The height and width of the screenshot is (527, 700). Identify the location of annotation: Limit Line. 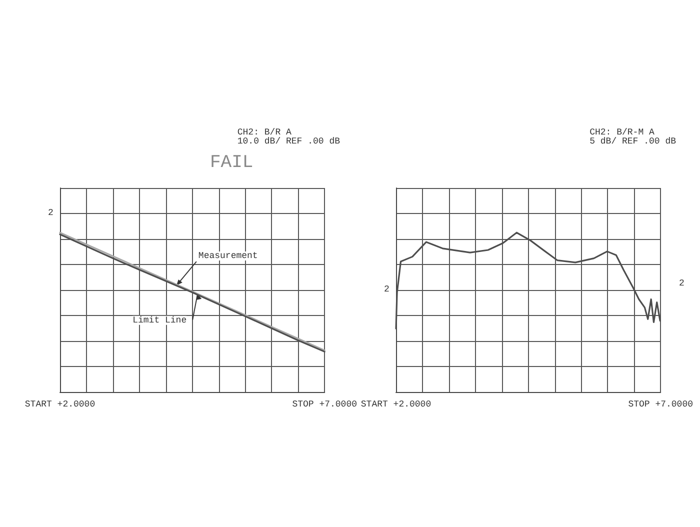
(159, 320).